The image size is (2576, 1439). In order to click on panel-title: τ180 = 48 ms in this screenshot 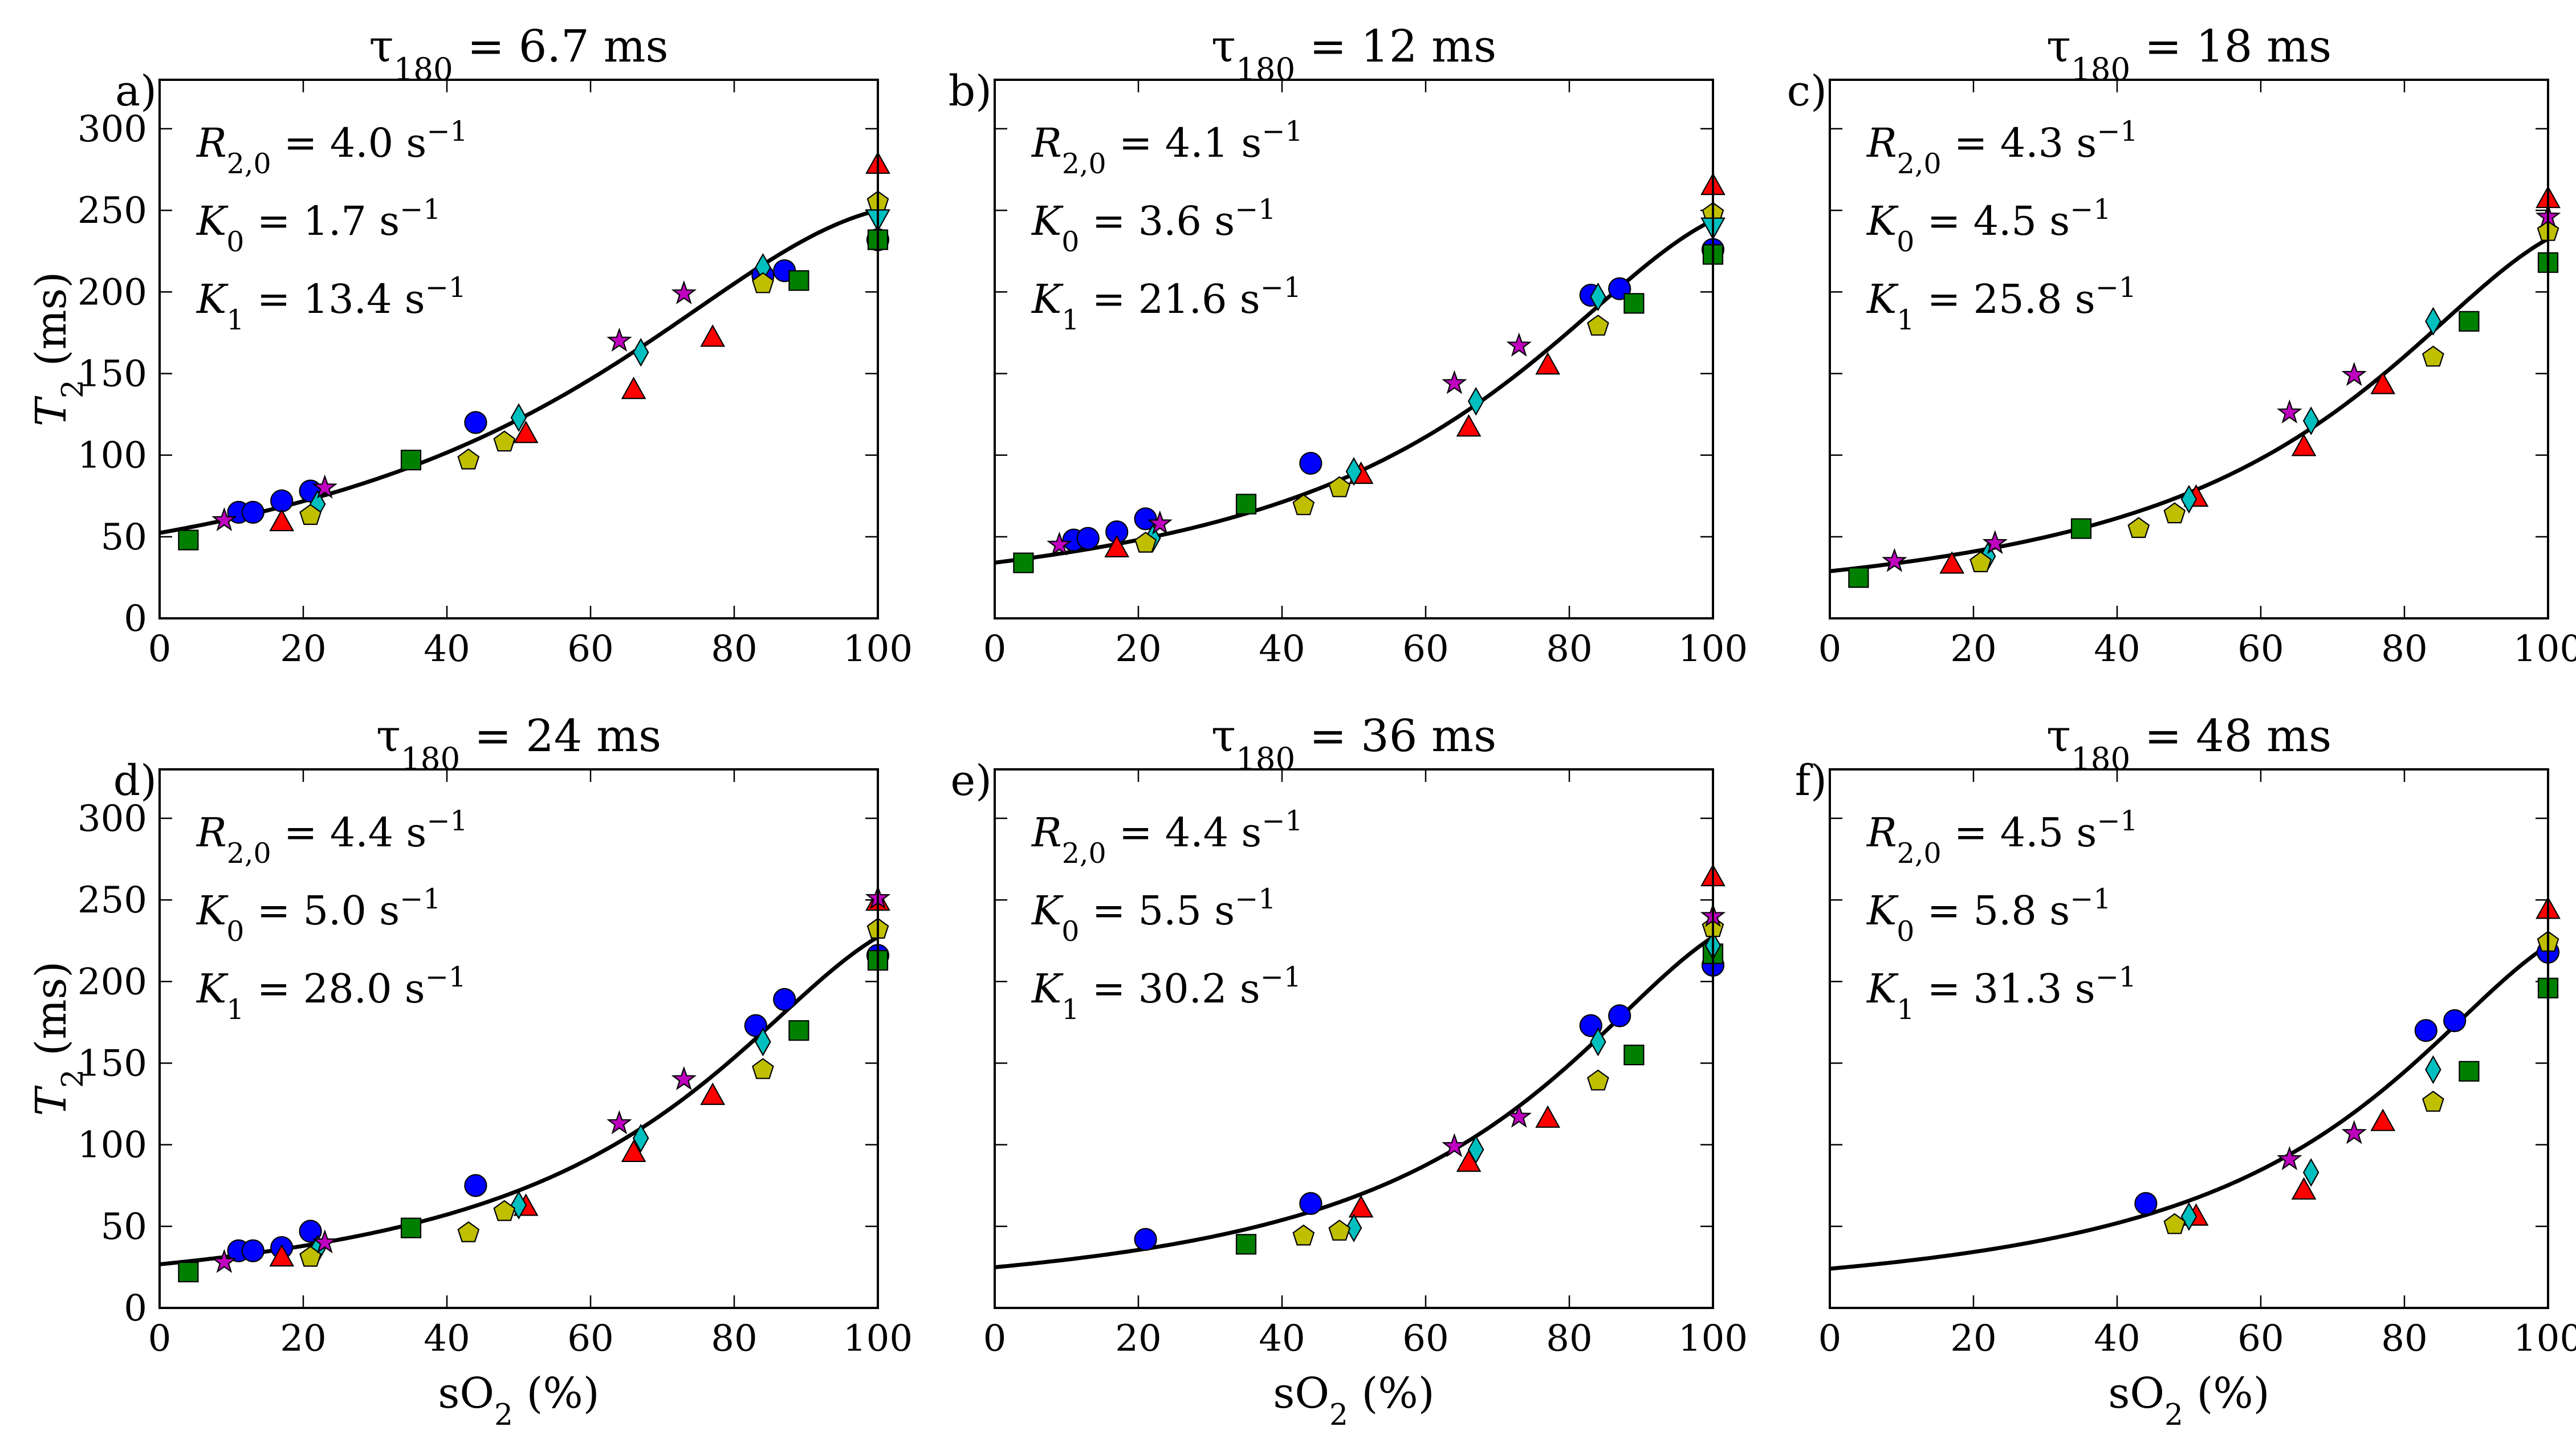, I will do `click(2188, 744)`.